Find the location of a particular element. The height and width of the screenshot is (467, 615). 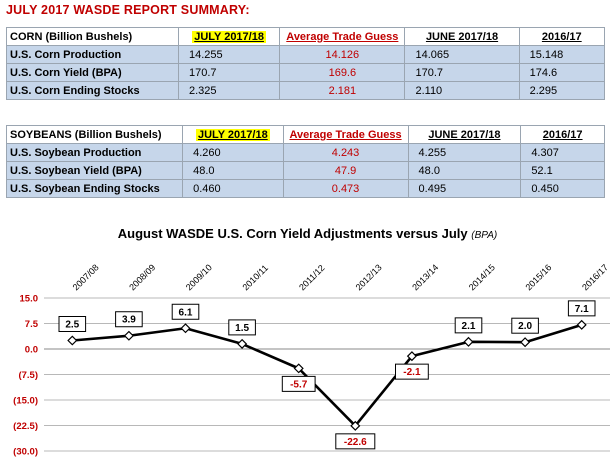

cell-june: 14.065 is located at coordinates (462, 54).